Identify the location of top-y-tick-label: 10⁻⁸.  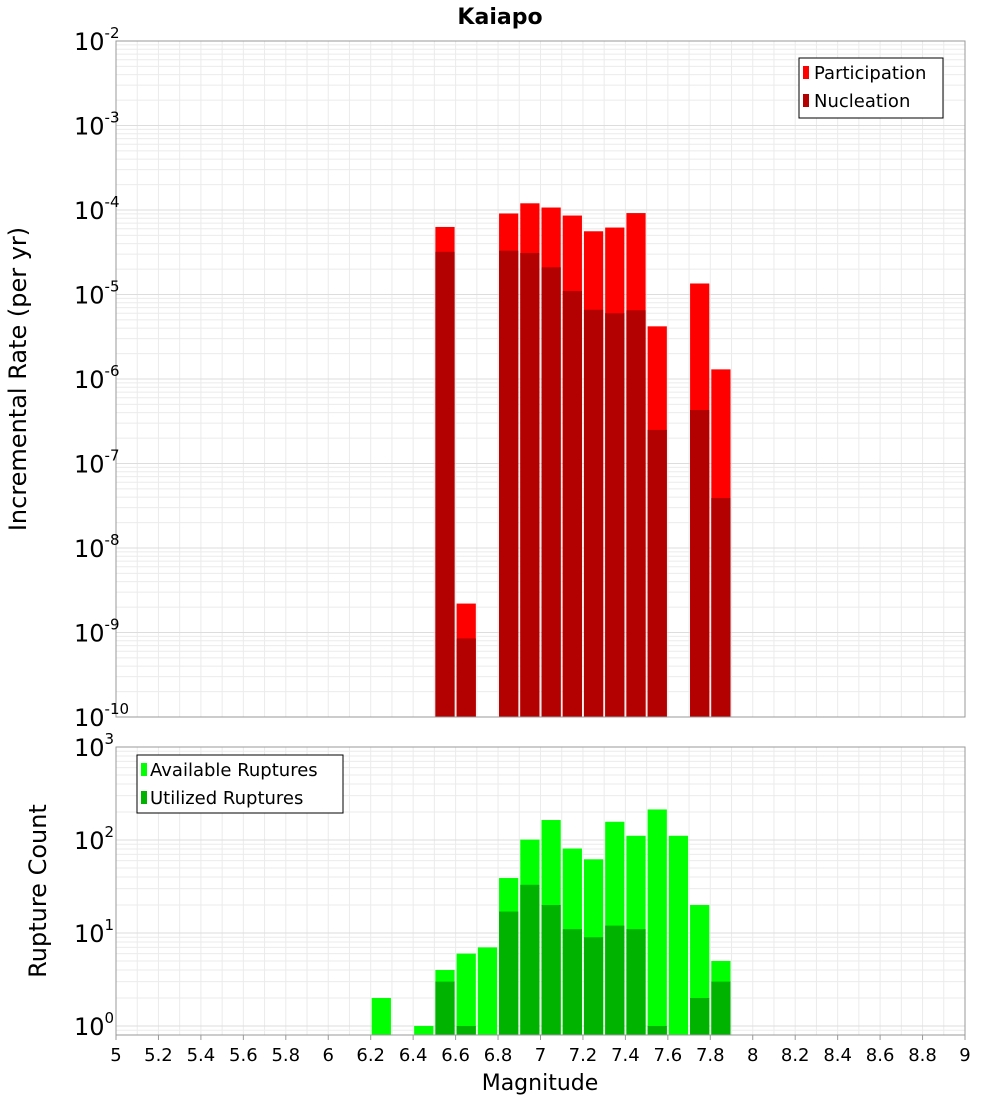
(97, 547).